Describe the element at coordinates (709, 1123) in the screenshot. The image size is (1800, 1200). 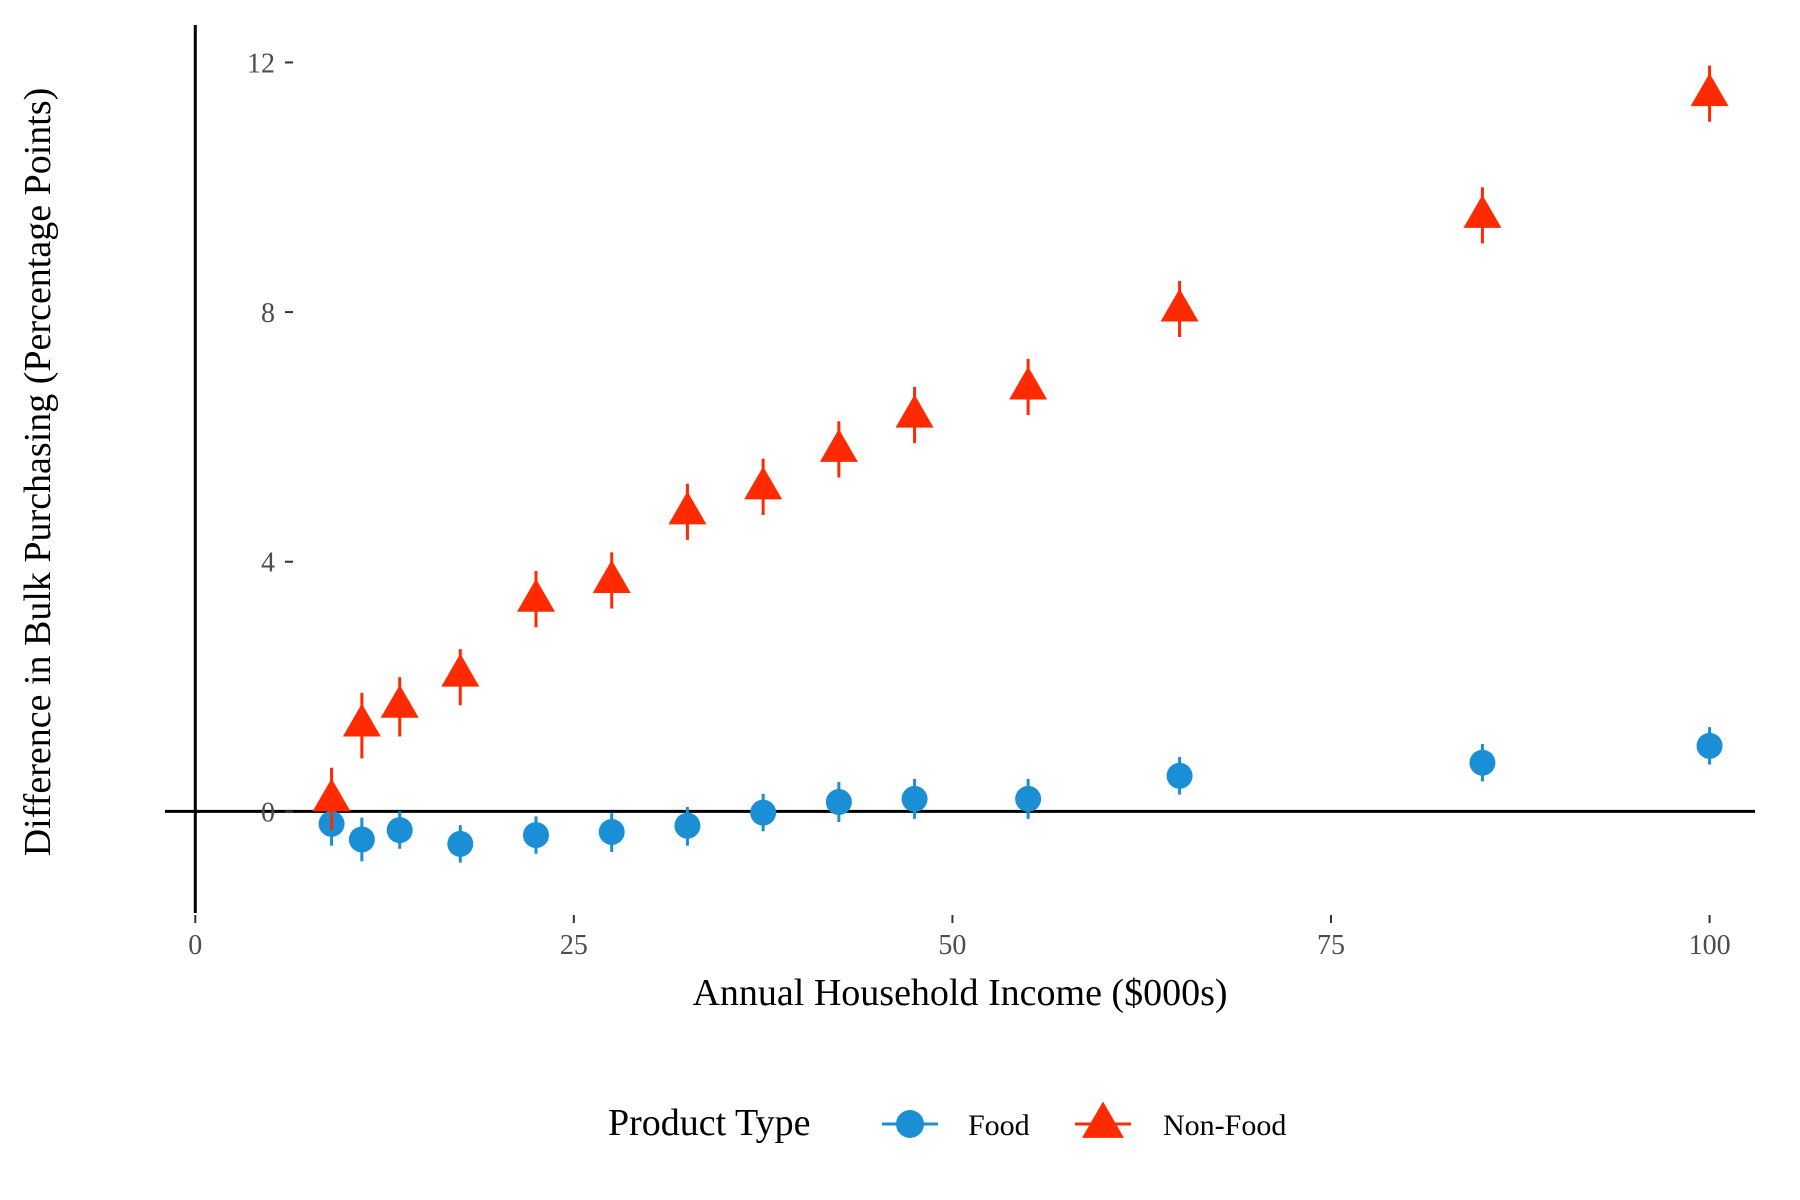
I see `legend-title: Product Type` at that location.